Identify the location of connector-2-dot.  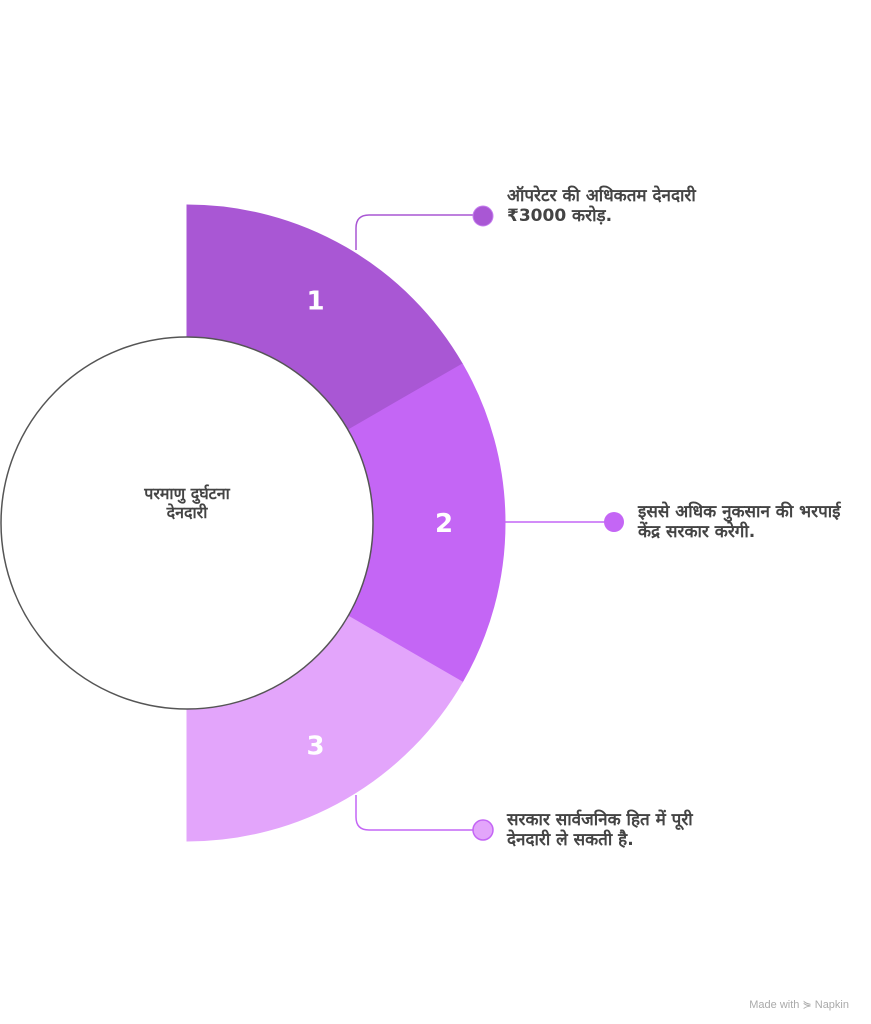
(614, 522).